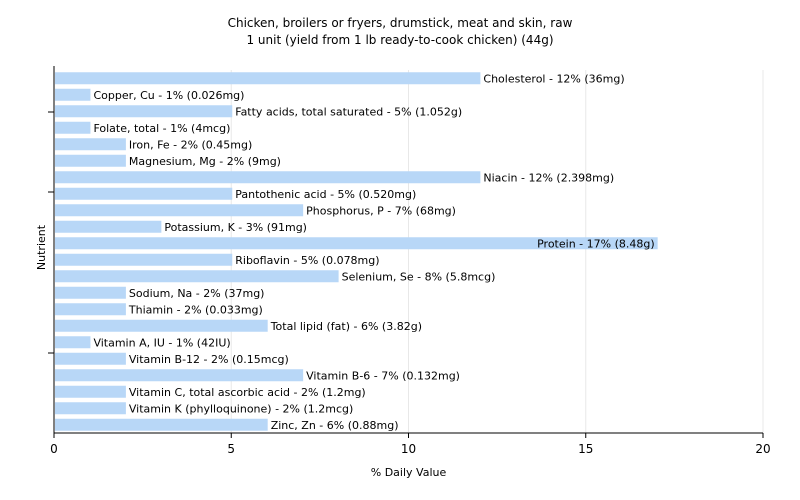  What do you see at coordinates (419, 276) in the screenshot?
I see `bar-label: Selenium, Se - 8% (5.8mcg)` at bounding box center [419, 276].